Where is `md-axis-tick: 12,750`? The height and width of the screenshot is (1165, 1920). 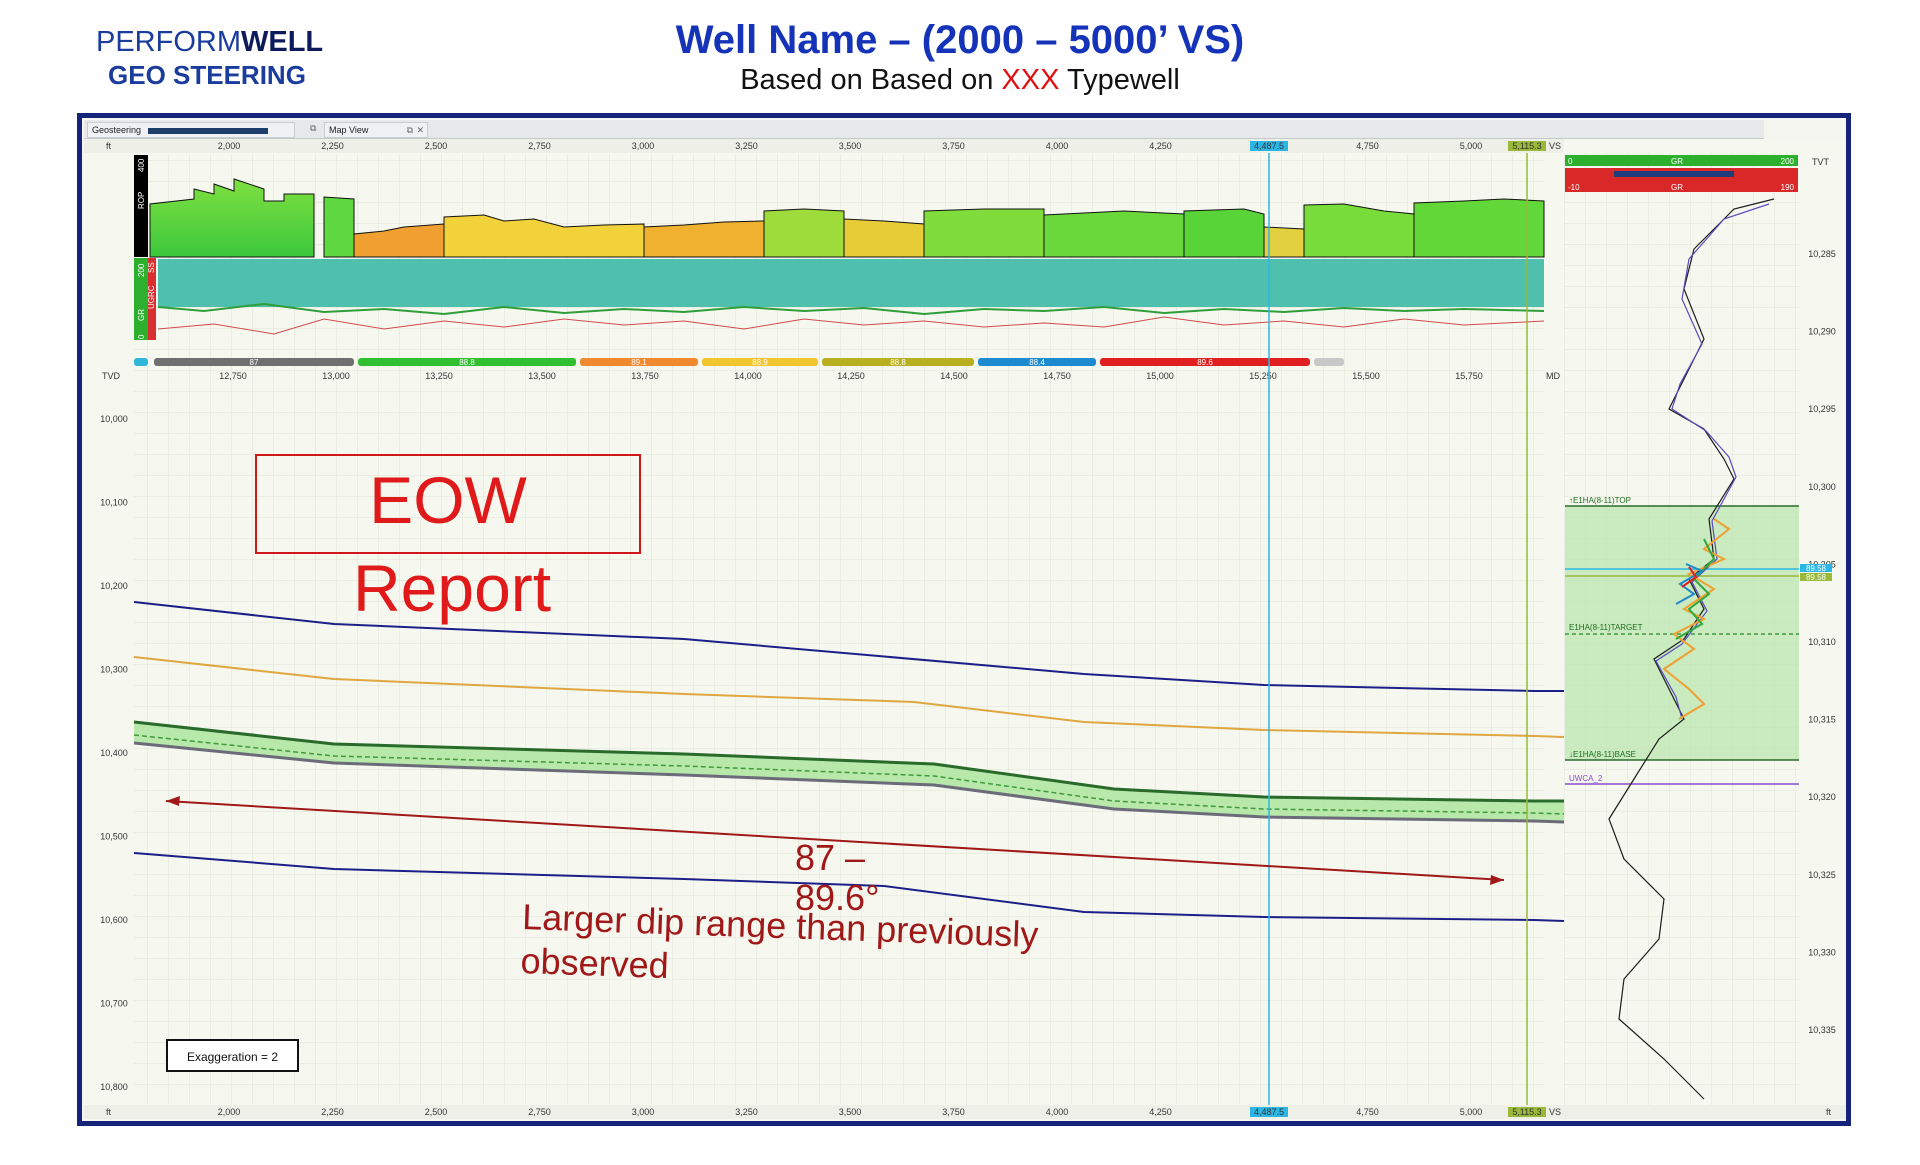
md-axis-tick: 12,750 is located at coordinates (233, 376).